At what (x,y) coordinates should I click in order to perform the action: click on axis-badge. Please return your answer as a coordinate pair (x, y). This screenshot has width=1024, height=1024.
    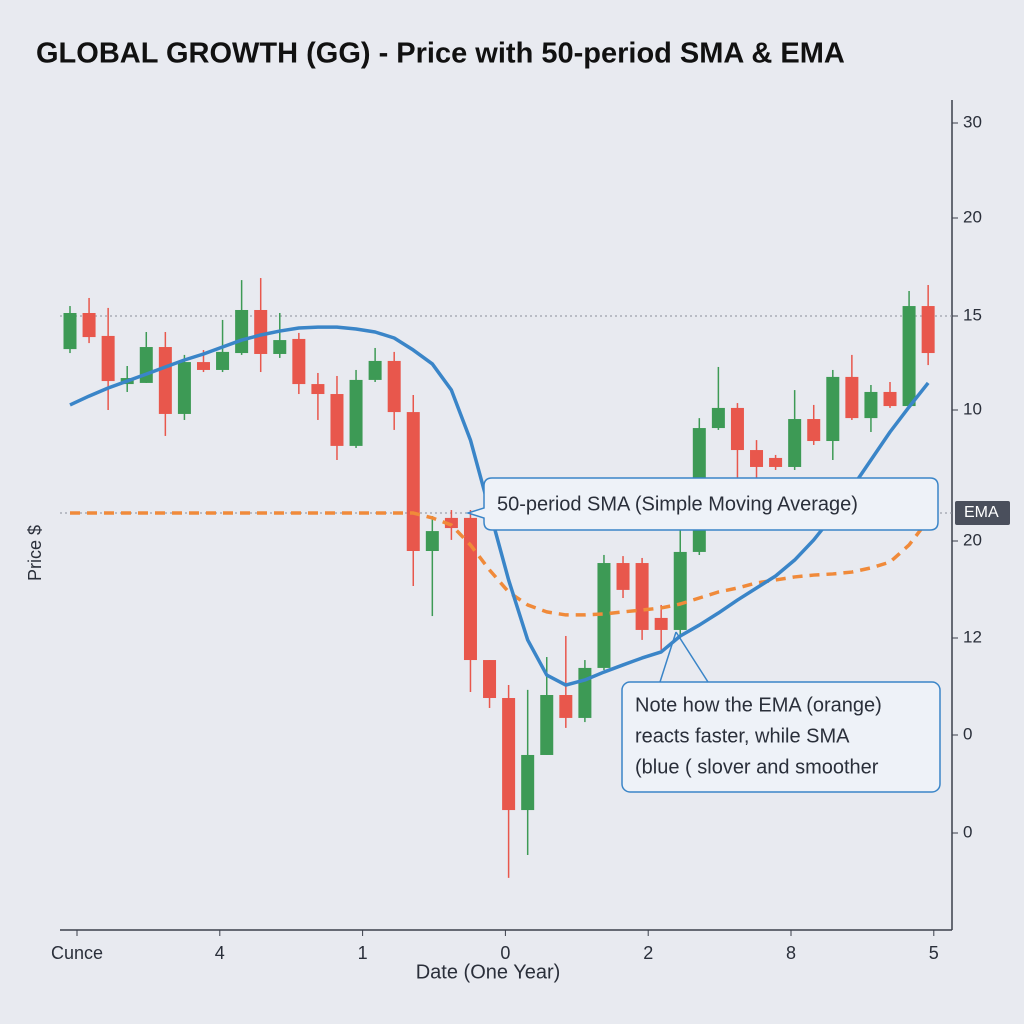
    Looking at the image, I should click on (982, 513).